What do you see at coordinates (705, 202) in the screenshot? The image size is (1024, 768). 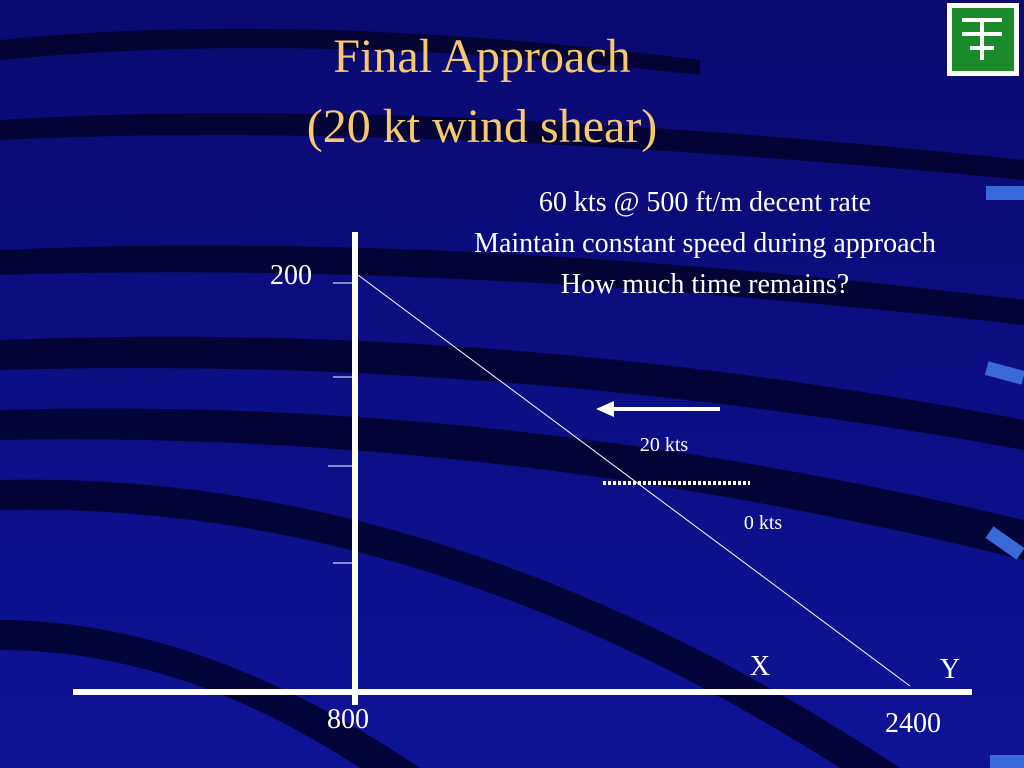 I see `note: 60 kts @ 500 ft/m decent rate` at bounding box center [705, 202].